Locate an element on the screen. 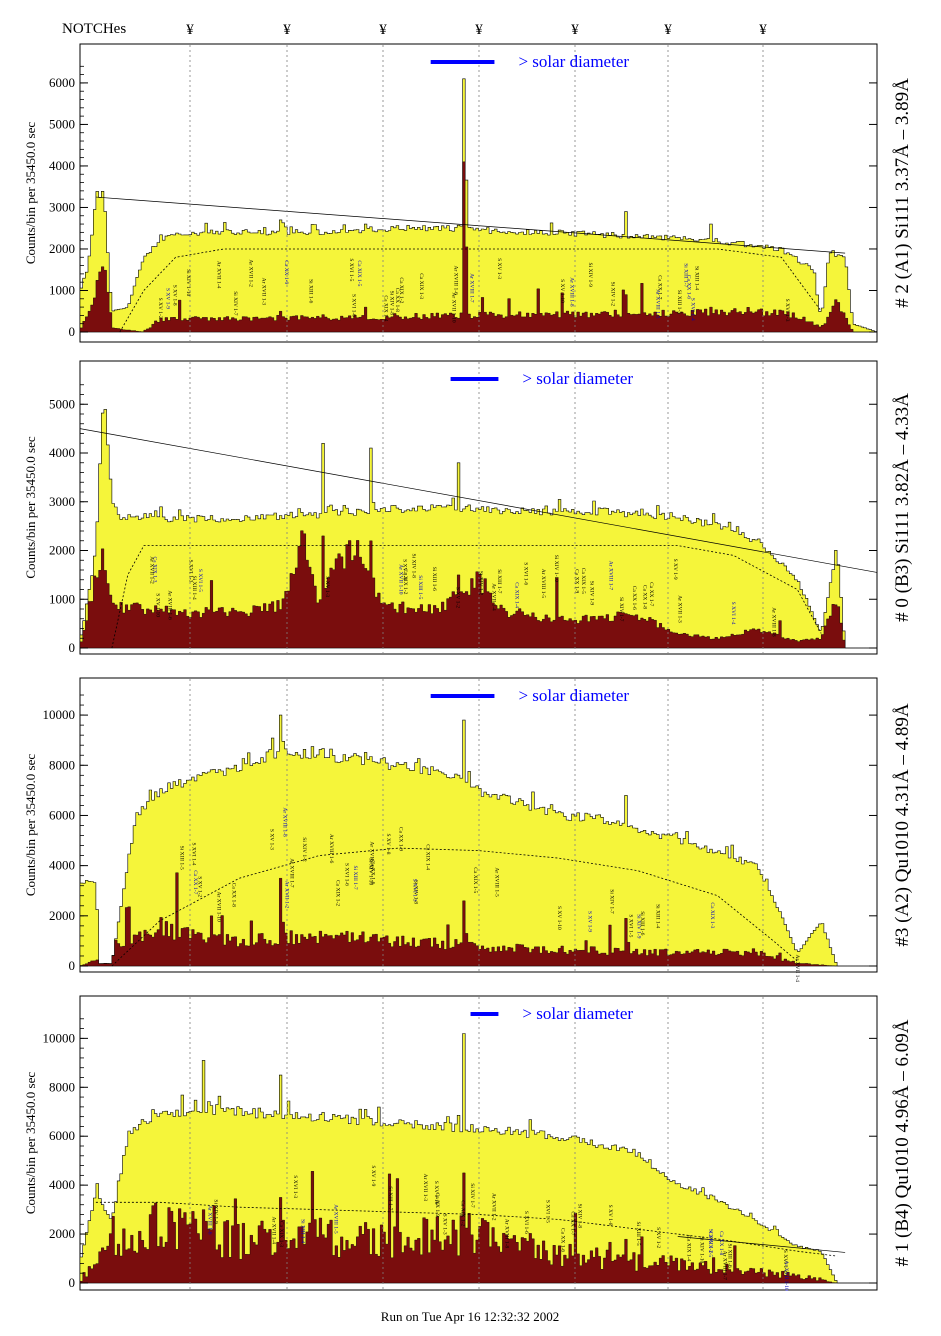 The width and height of the screenshot is (941, 1336). emission-lines-histogram is located at coordinates (478, 919).